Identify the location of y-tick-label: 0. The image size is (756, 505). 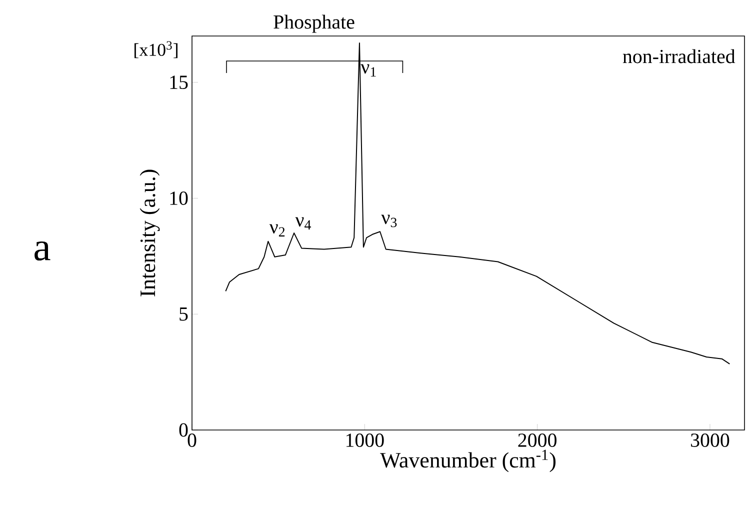
(183, 430).